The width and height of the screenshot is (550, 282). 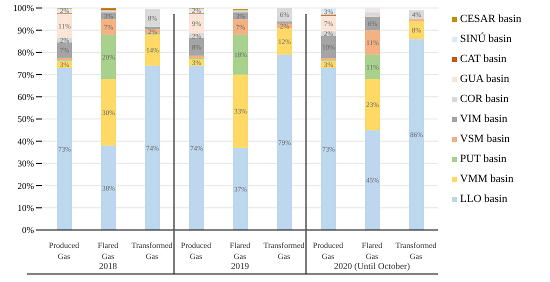 What do you see at coordinates (484, 119) in the screenshot?
I see `legend-label: VIM basin` at bounding box center [484, 119].